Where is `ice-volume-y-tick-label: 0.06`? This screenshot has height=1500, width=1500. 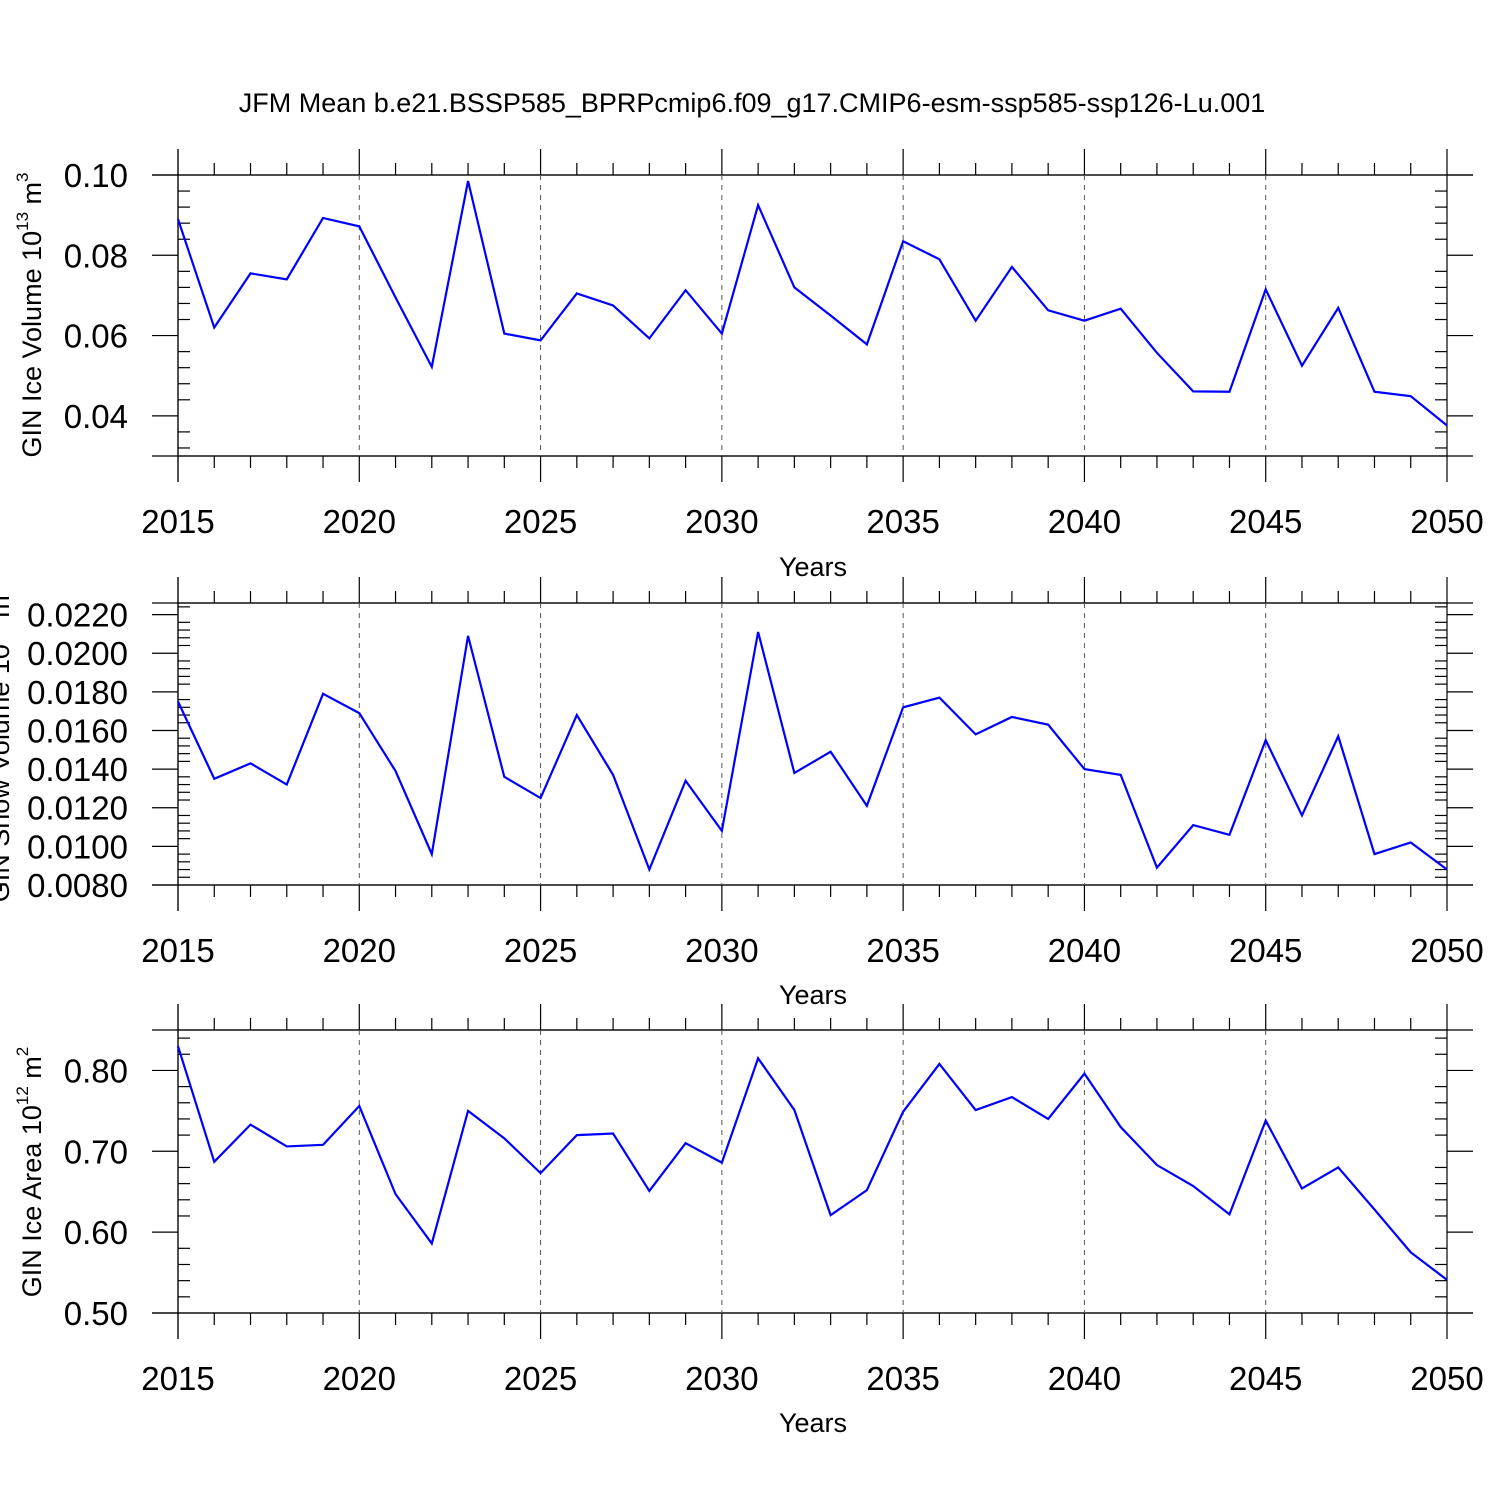 ice-volume-y-tick-label: 0.06 is located at coordinates (96, 336).